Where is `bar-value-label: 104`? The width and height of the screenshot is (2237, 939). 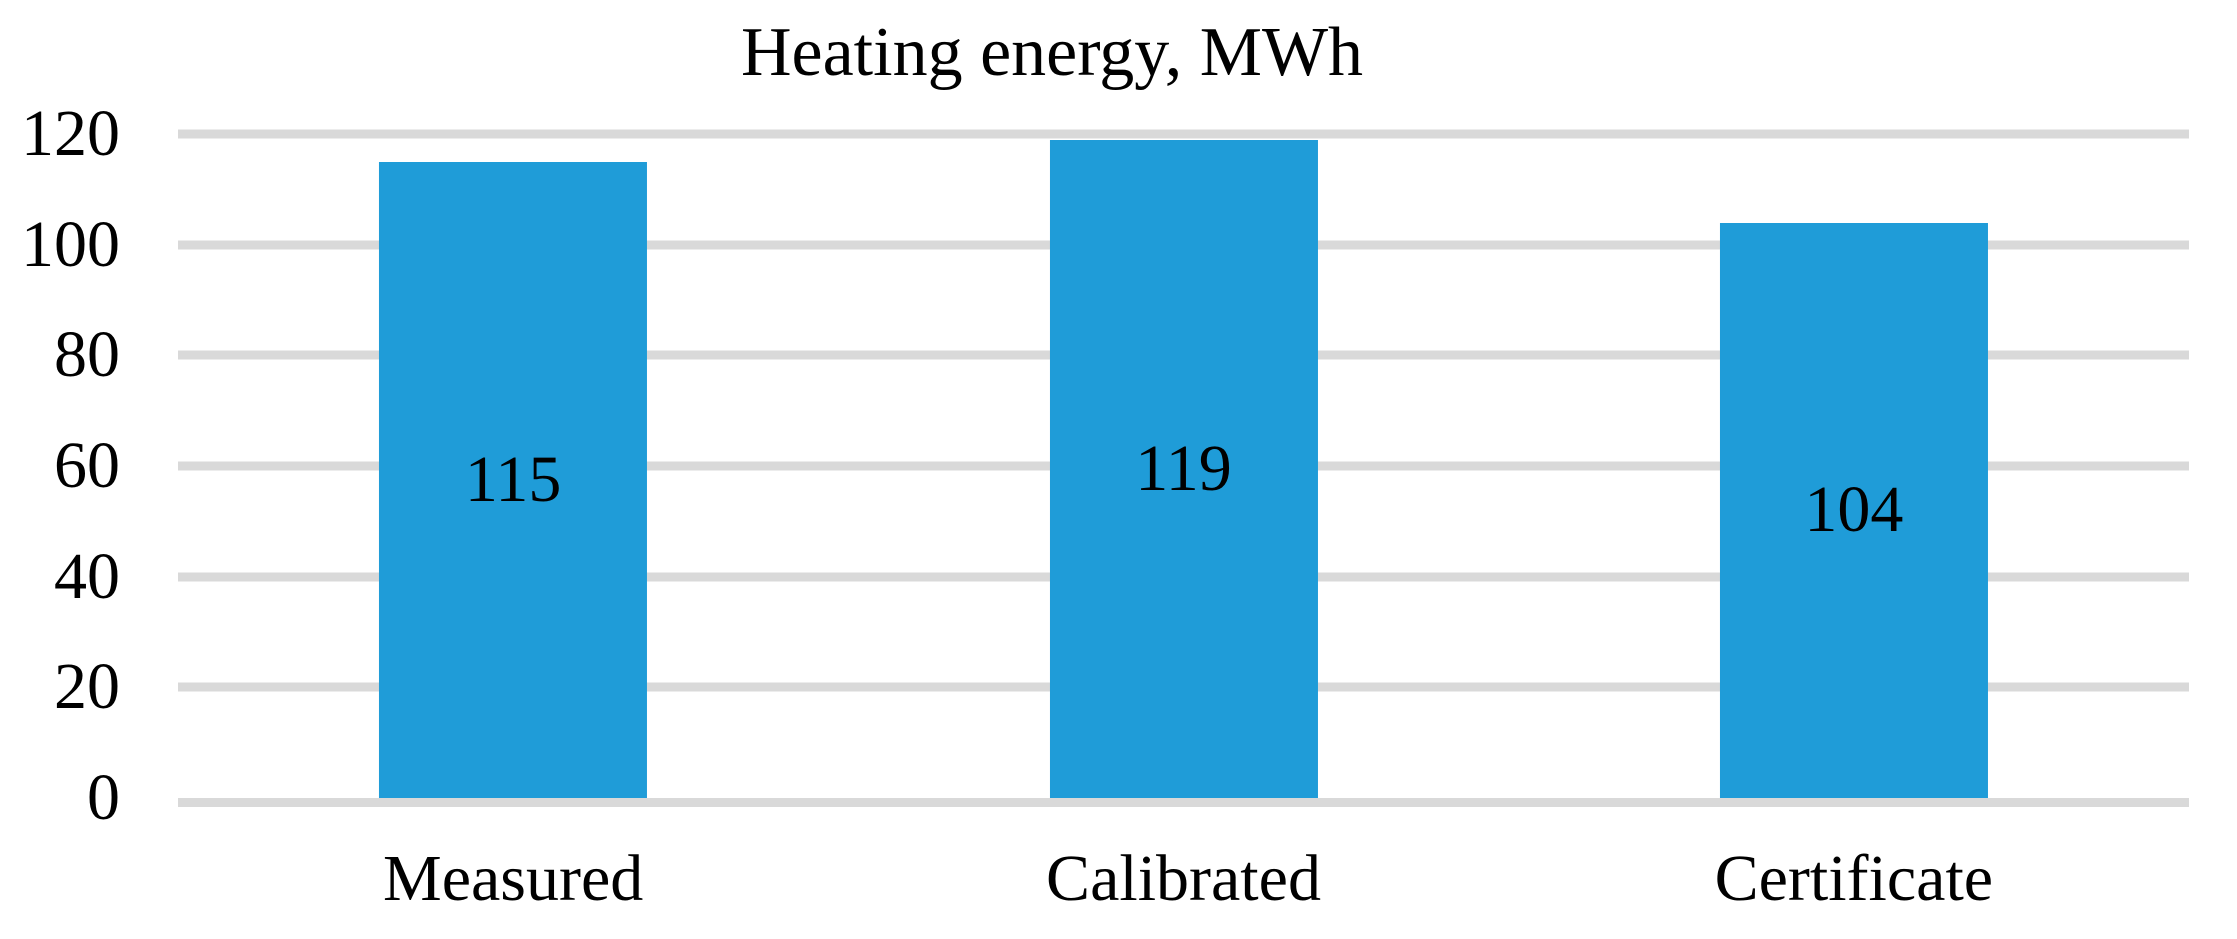 bar-value-label: 104 is located at coordinates (1854, 510).